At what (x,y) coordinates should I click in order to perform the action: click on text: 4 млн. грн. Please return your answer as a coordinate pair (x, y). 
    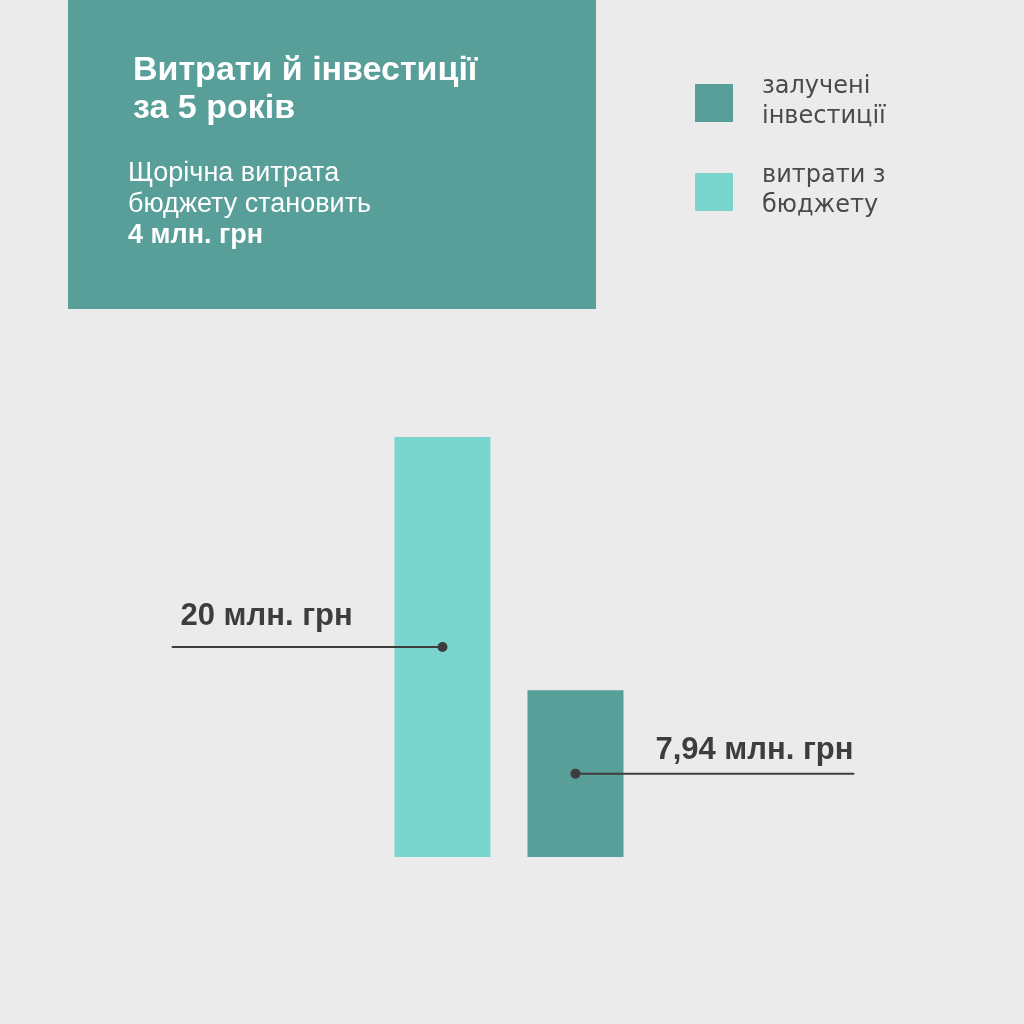
    Looking at the image, I should click on (196, 234).